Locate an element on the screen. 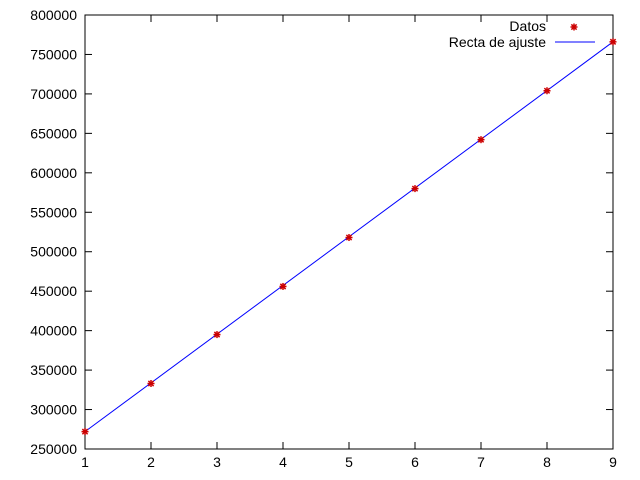 The width and height of the screenshot is (640, 480). y-tick-label: 650000 is located at coordinates (53, 133).